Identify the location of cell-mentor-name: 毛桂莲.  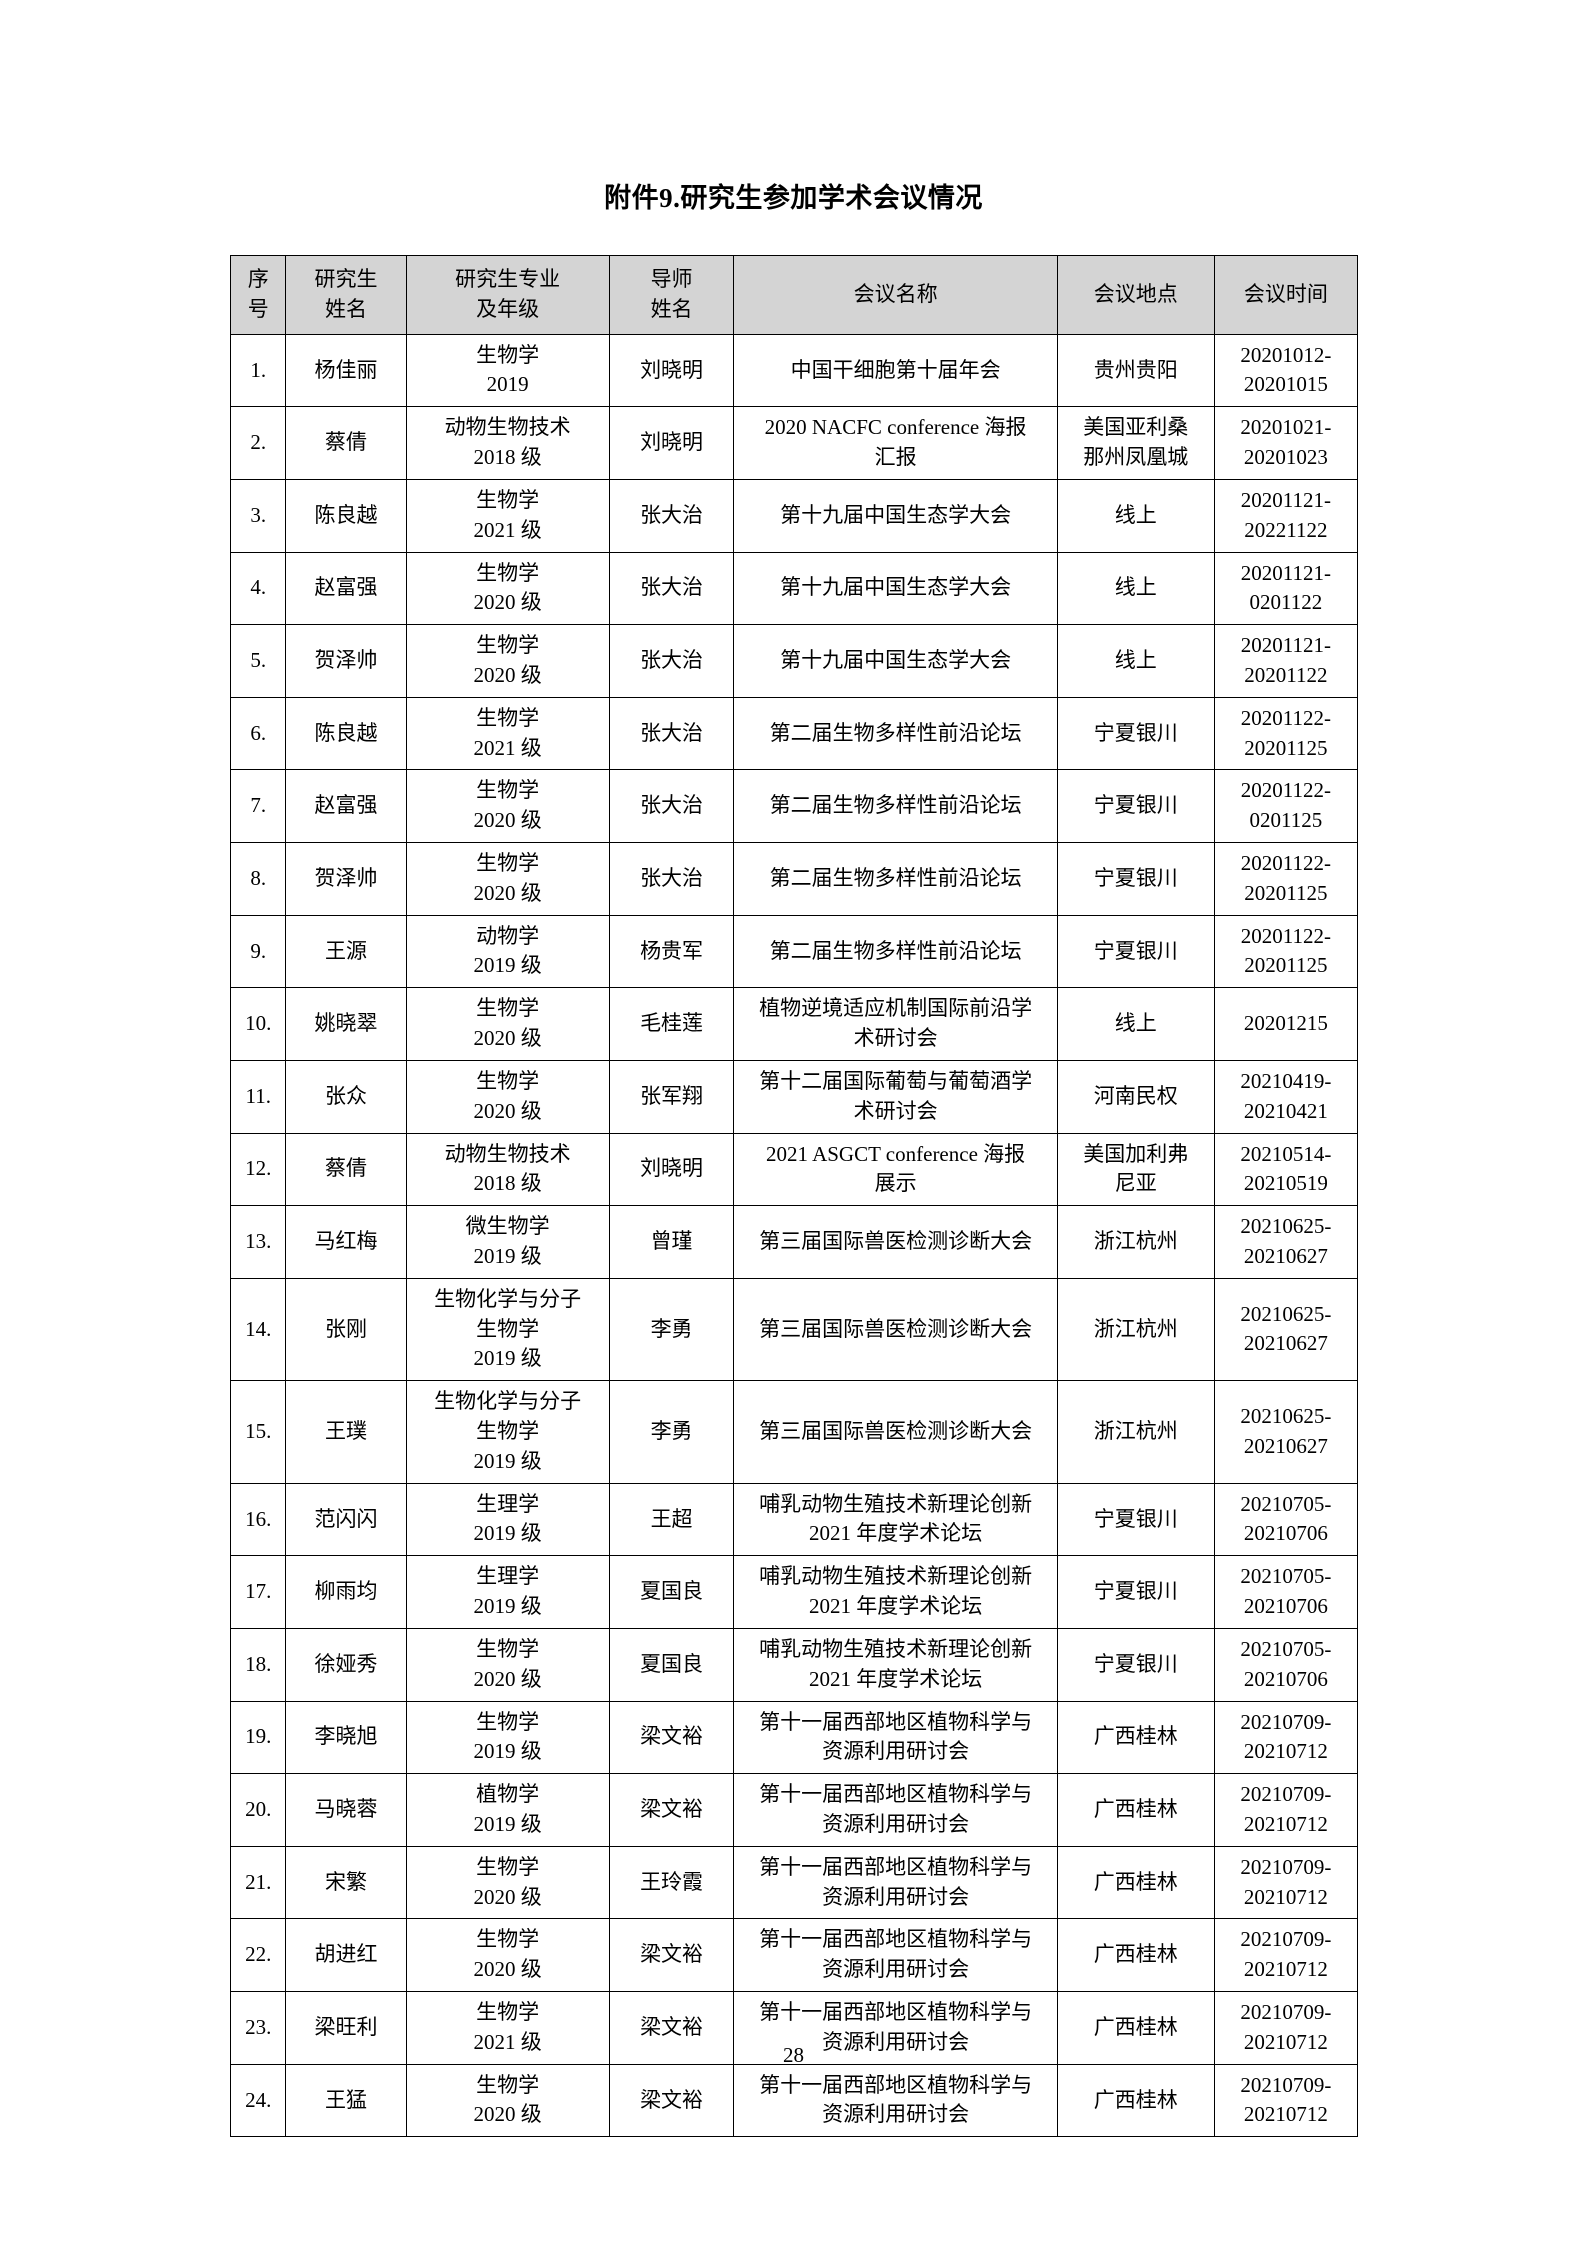
(671, 1024).